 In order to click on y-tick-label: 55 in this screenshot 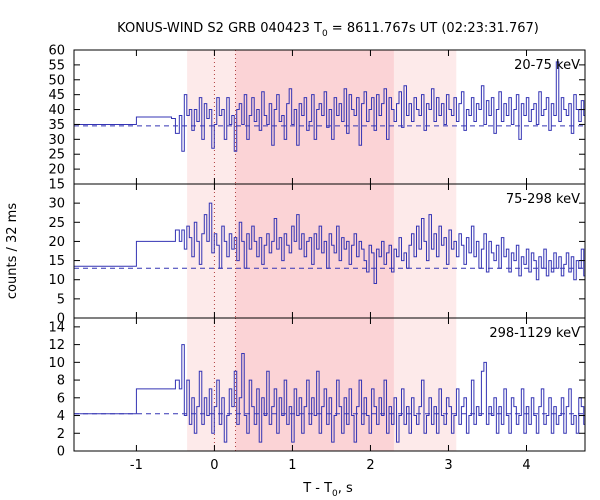, I will do `click(56, 65)`.